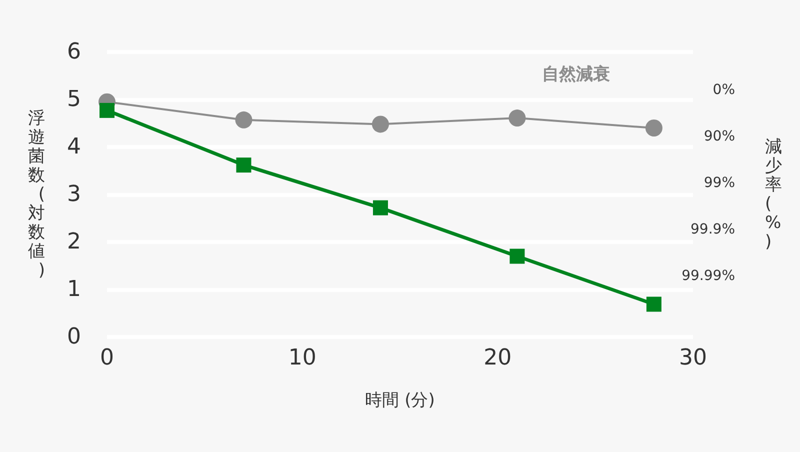 The height and width of the screenshot is (452, 800). I want to click on y-tick-label: 4, so click(74, 147).